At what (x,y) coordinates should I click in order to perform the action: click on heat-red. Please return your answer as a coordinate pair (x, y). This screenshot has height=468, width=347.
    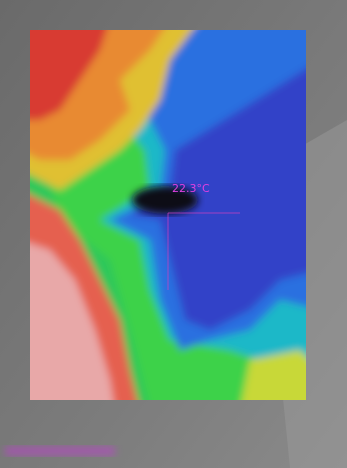
    Looking at the image, I should click on (68, 75).